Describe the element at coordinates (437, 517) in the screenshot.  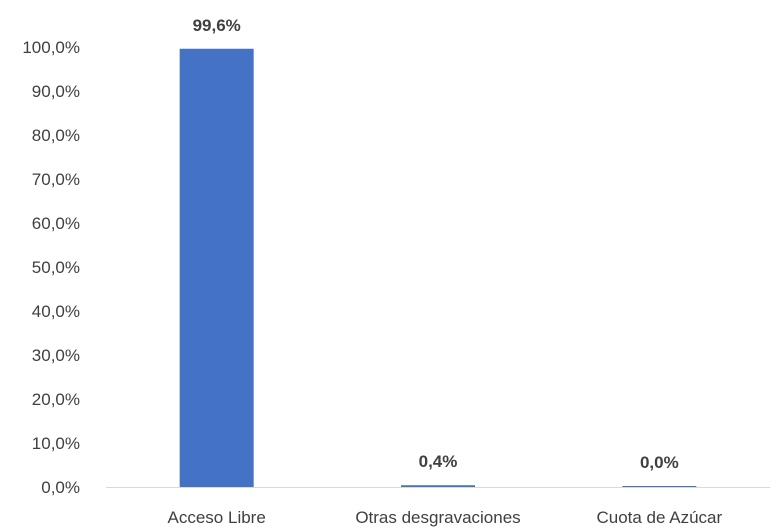
I see `category-label: Otras desgravaciones` at that location.